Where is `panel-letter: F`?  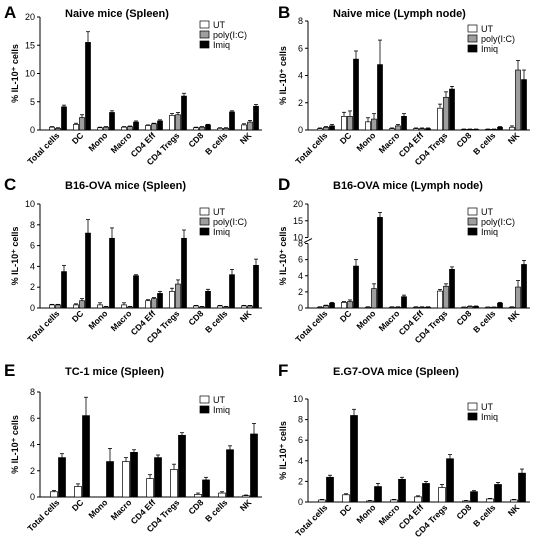 panel-letter: F is located at coordinates (283, 370).